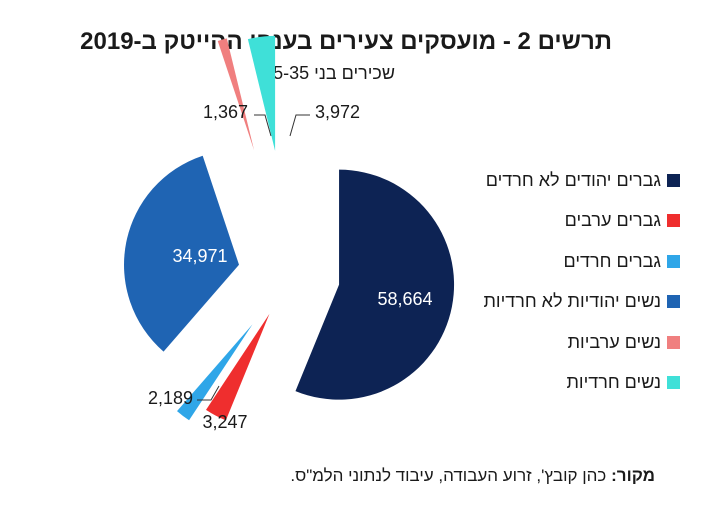 The height and width of the screenshot is (525, 712). I want to click on legend-item: נשים חרדיות, so click(560, 383).